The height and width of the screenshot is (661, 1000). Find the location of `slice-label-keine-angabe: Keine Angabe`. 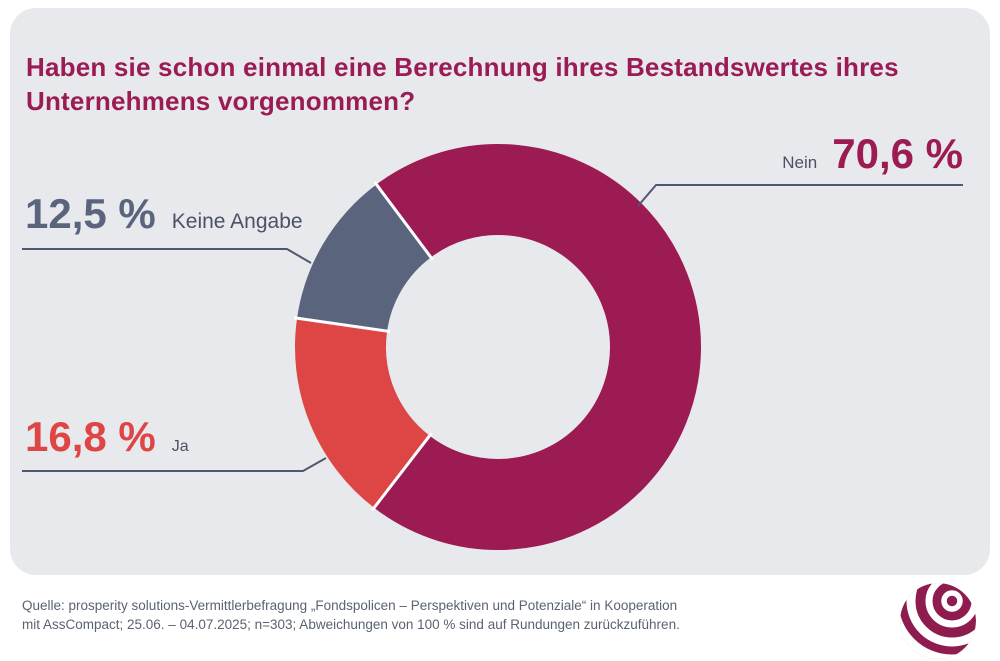

slice-label-keine-angabe: Keine Angabe is located at coordinates (237, 221).